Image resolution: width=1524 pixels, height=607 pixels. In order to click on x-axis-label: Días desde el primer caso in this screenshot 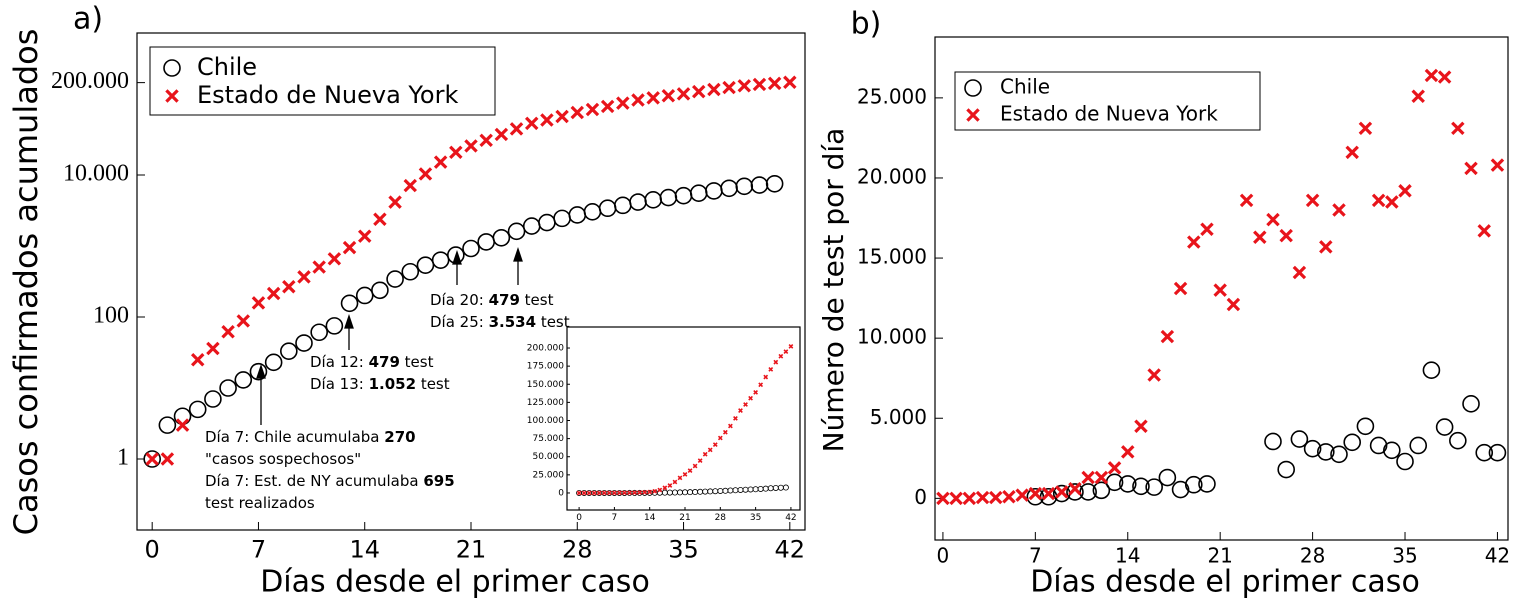, I will do `click(455, 582)`.